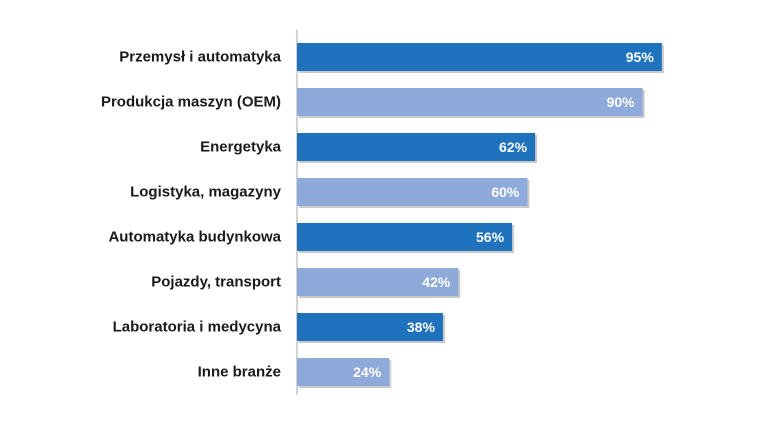  Describe the element at coordinates (421, 327) in the screenshot. I see `data-label: 38%` at that location.